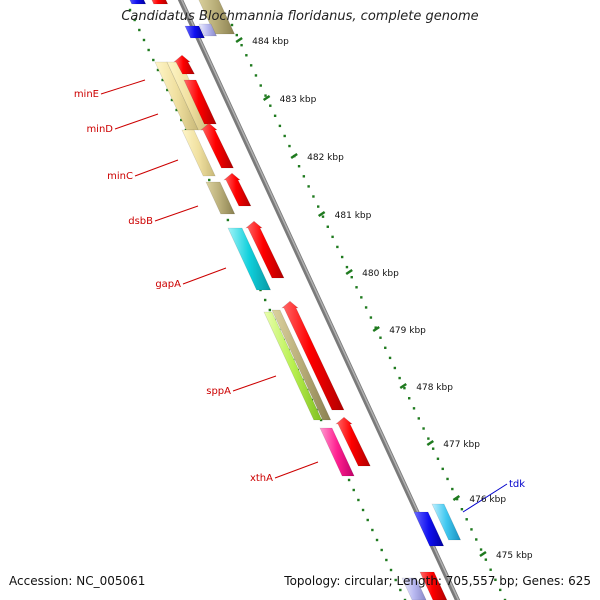  What do you see at coordinates (140, 221) in the screenshot?
I see `gene-label-dsbb: dsbB` at bounding box center [140, 221].